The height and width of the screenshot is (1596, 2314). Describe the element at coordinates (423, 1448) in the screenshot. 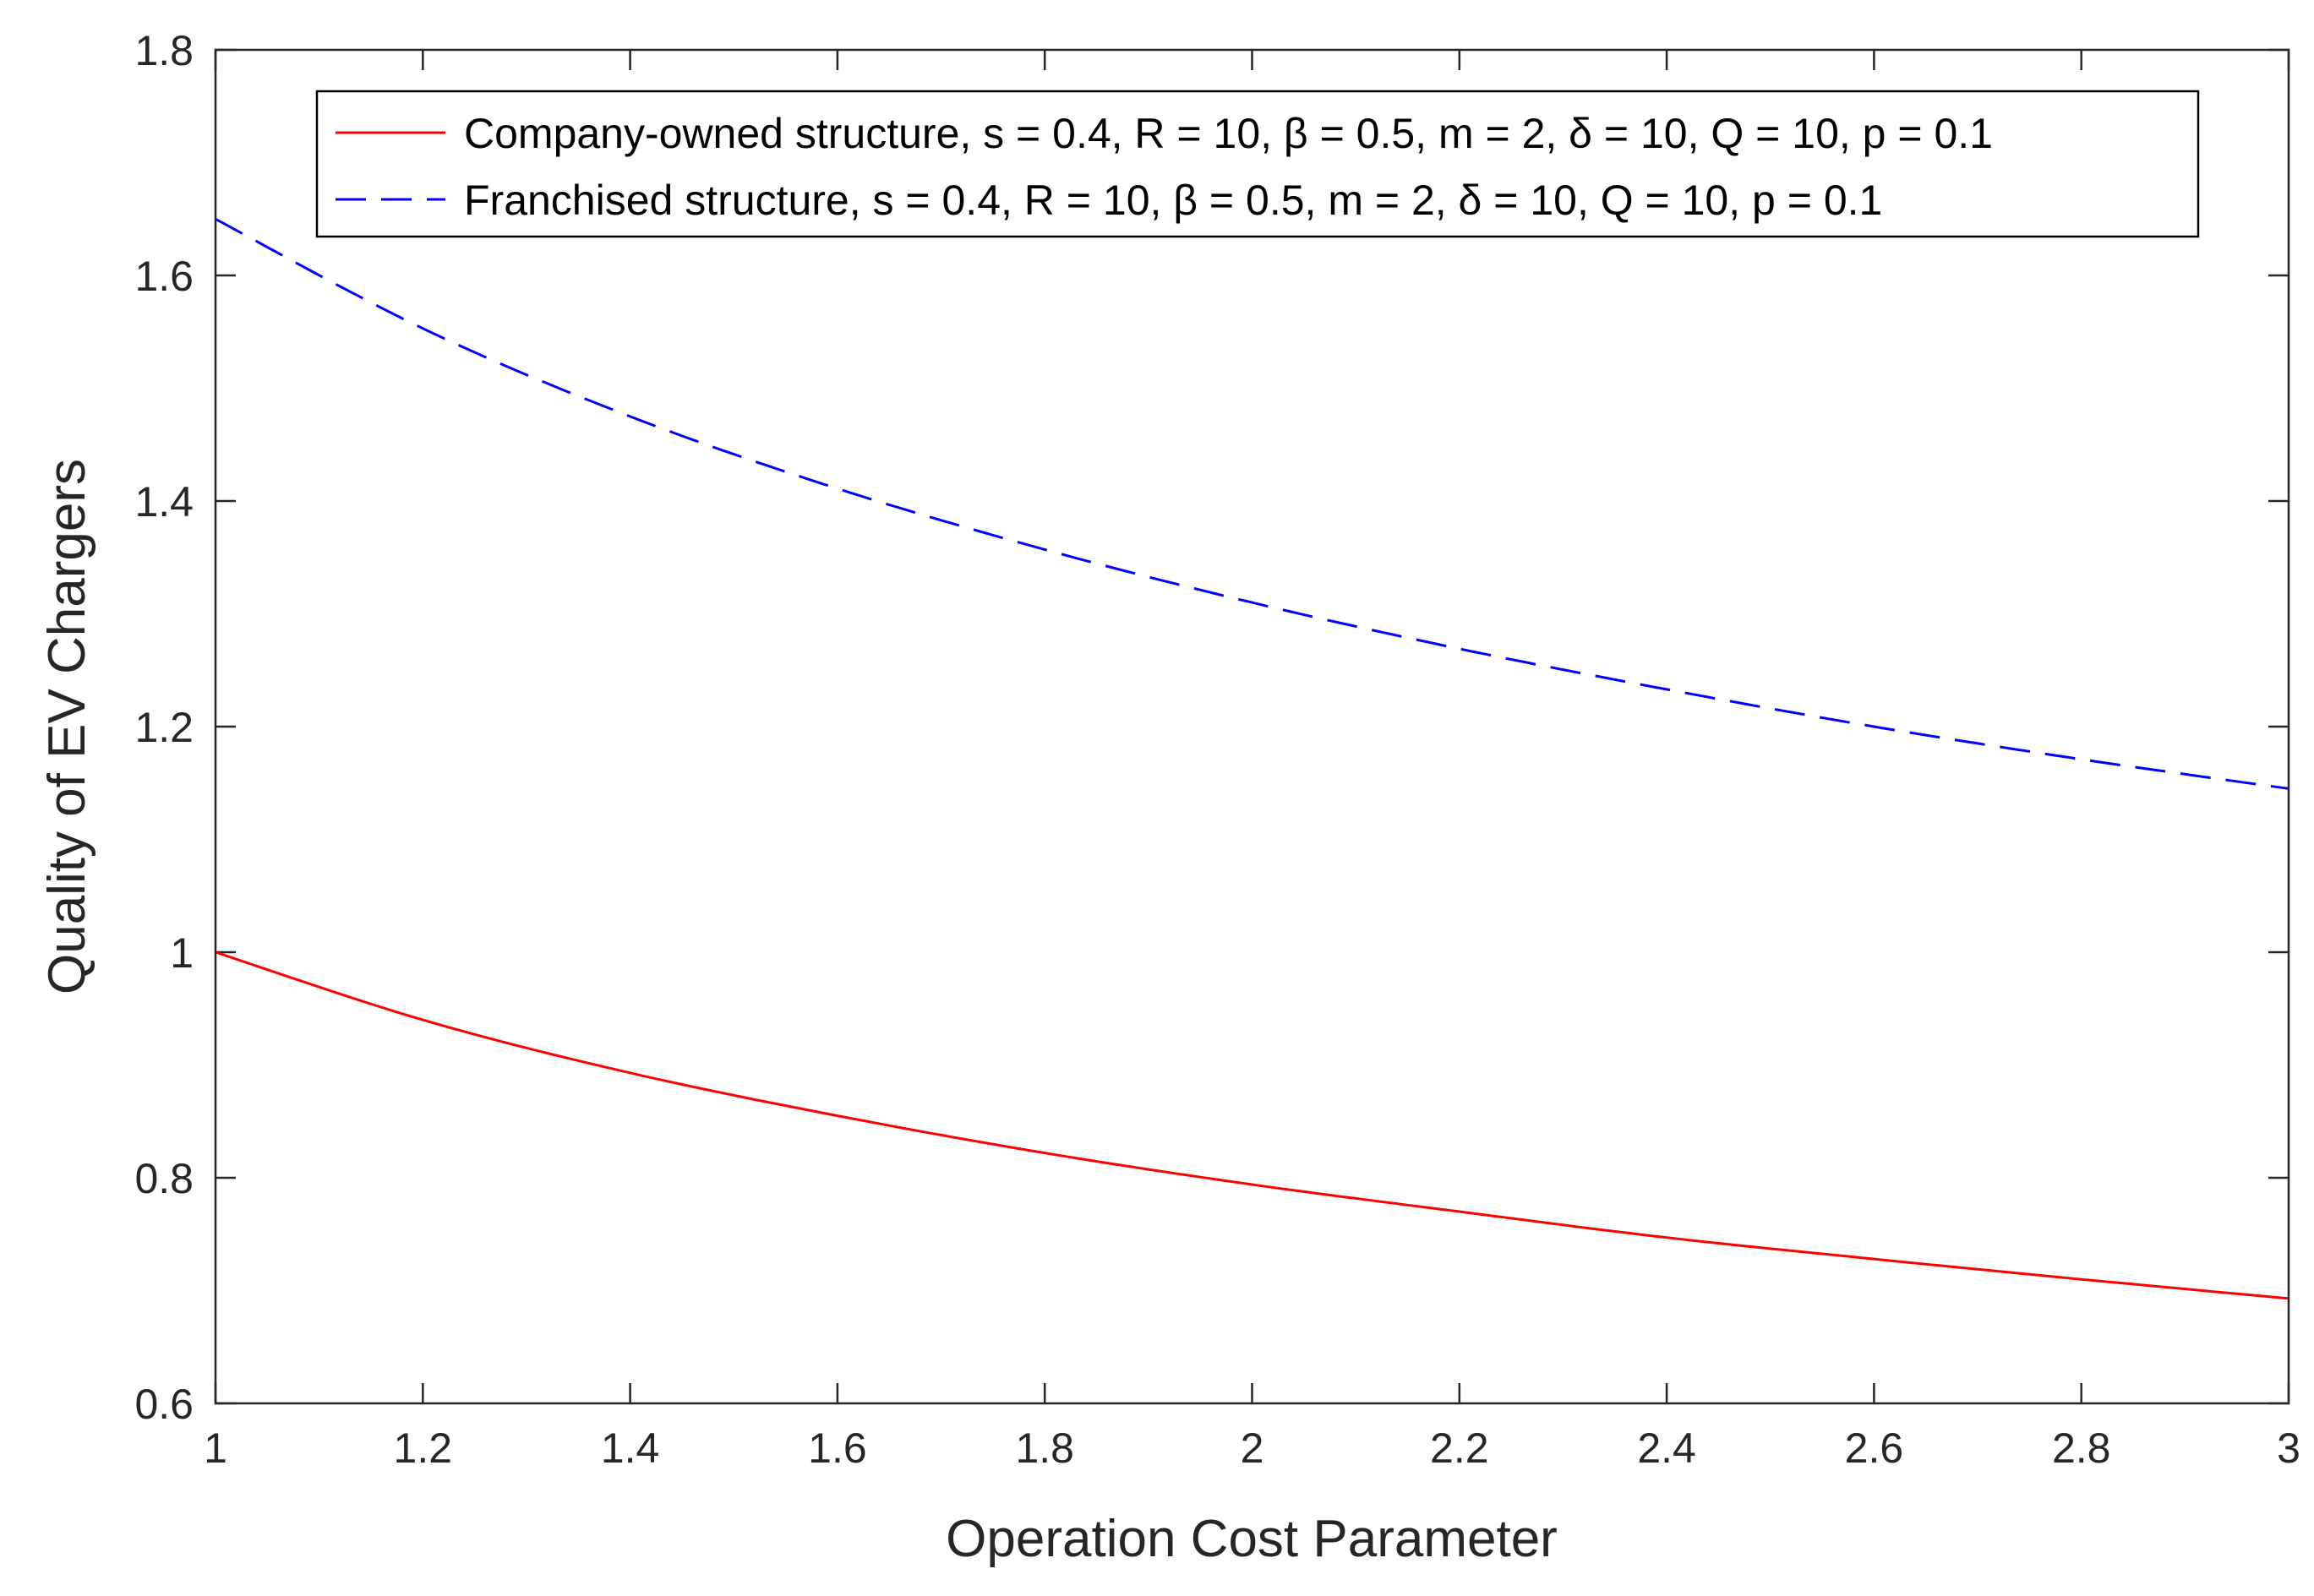

I see `x-tick-label: 1.2` at that location.